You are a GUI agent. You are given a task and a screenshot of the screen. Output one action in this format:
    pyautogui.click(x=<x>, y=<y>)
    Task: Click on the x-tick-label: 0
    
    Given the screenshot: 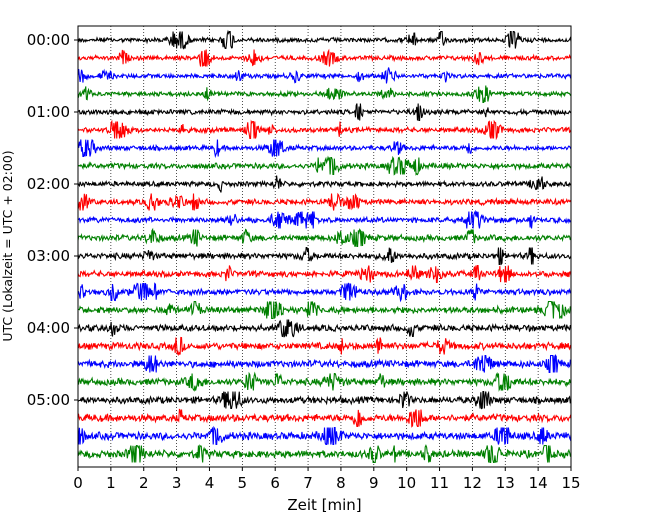 What is the action you would take?
    pyautogui.click(x=78, y=483)
    